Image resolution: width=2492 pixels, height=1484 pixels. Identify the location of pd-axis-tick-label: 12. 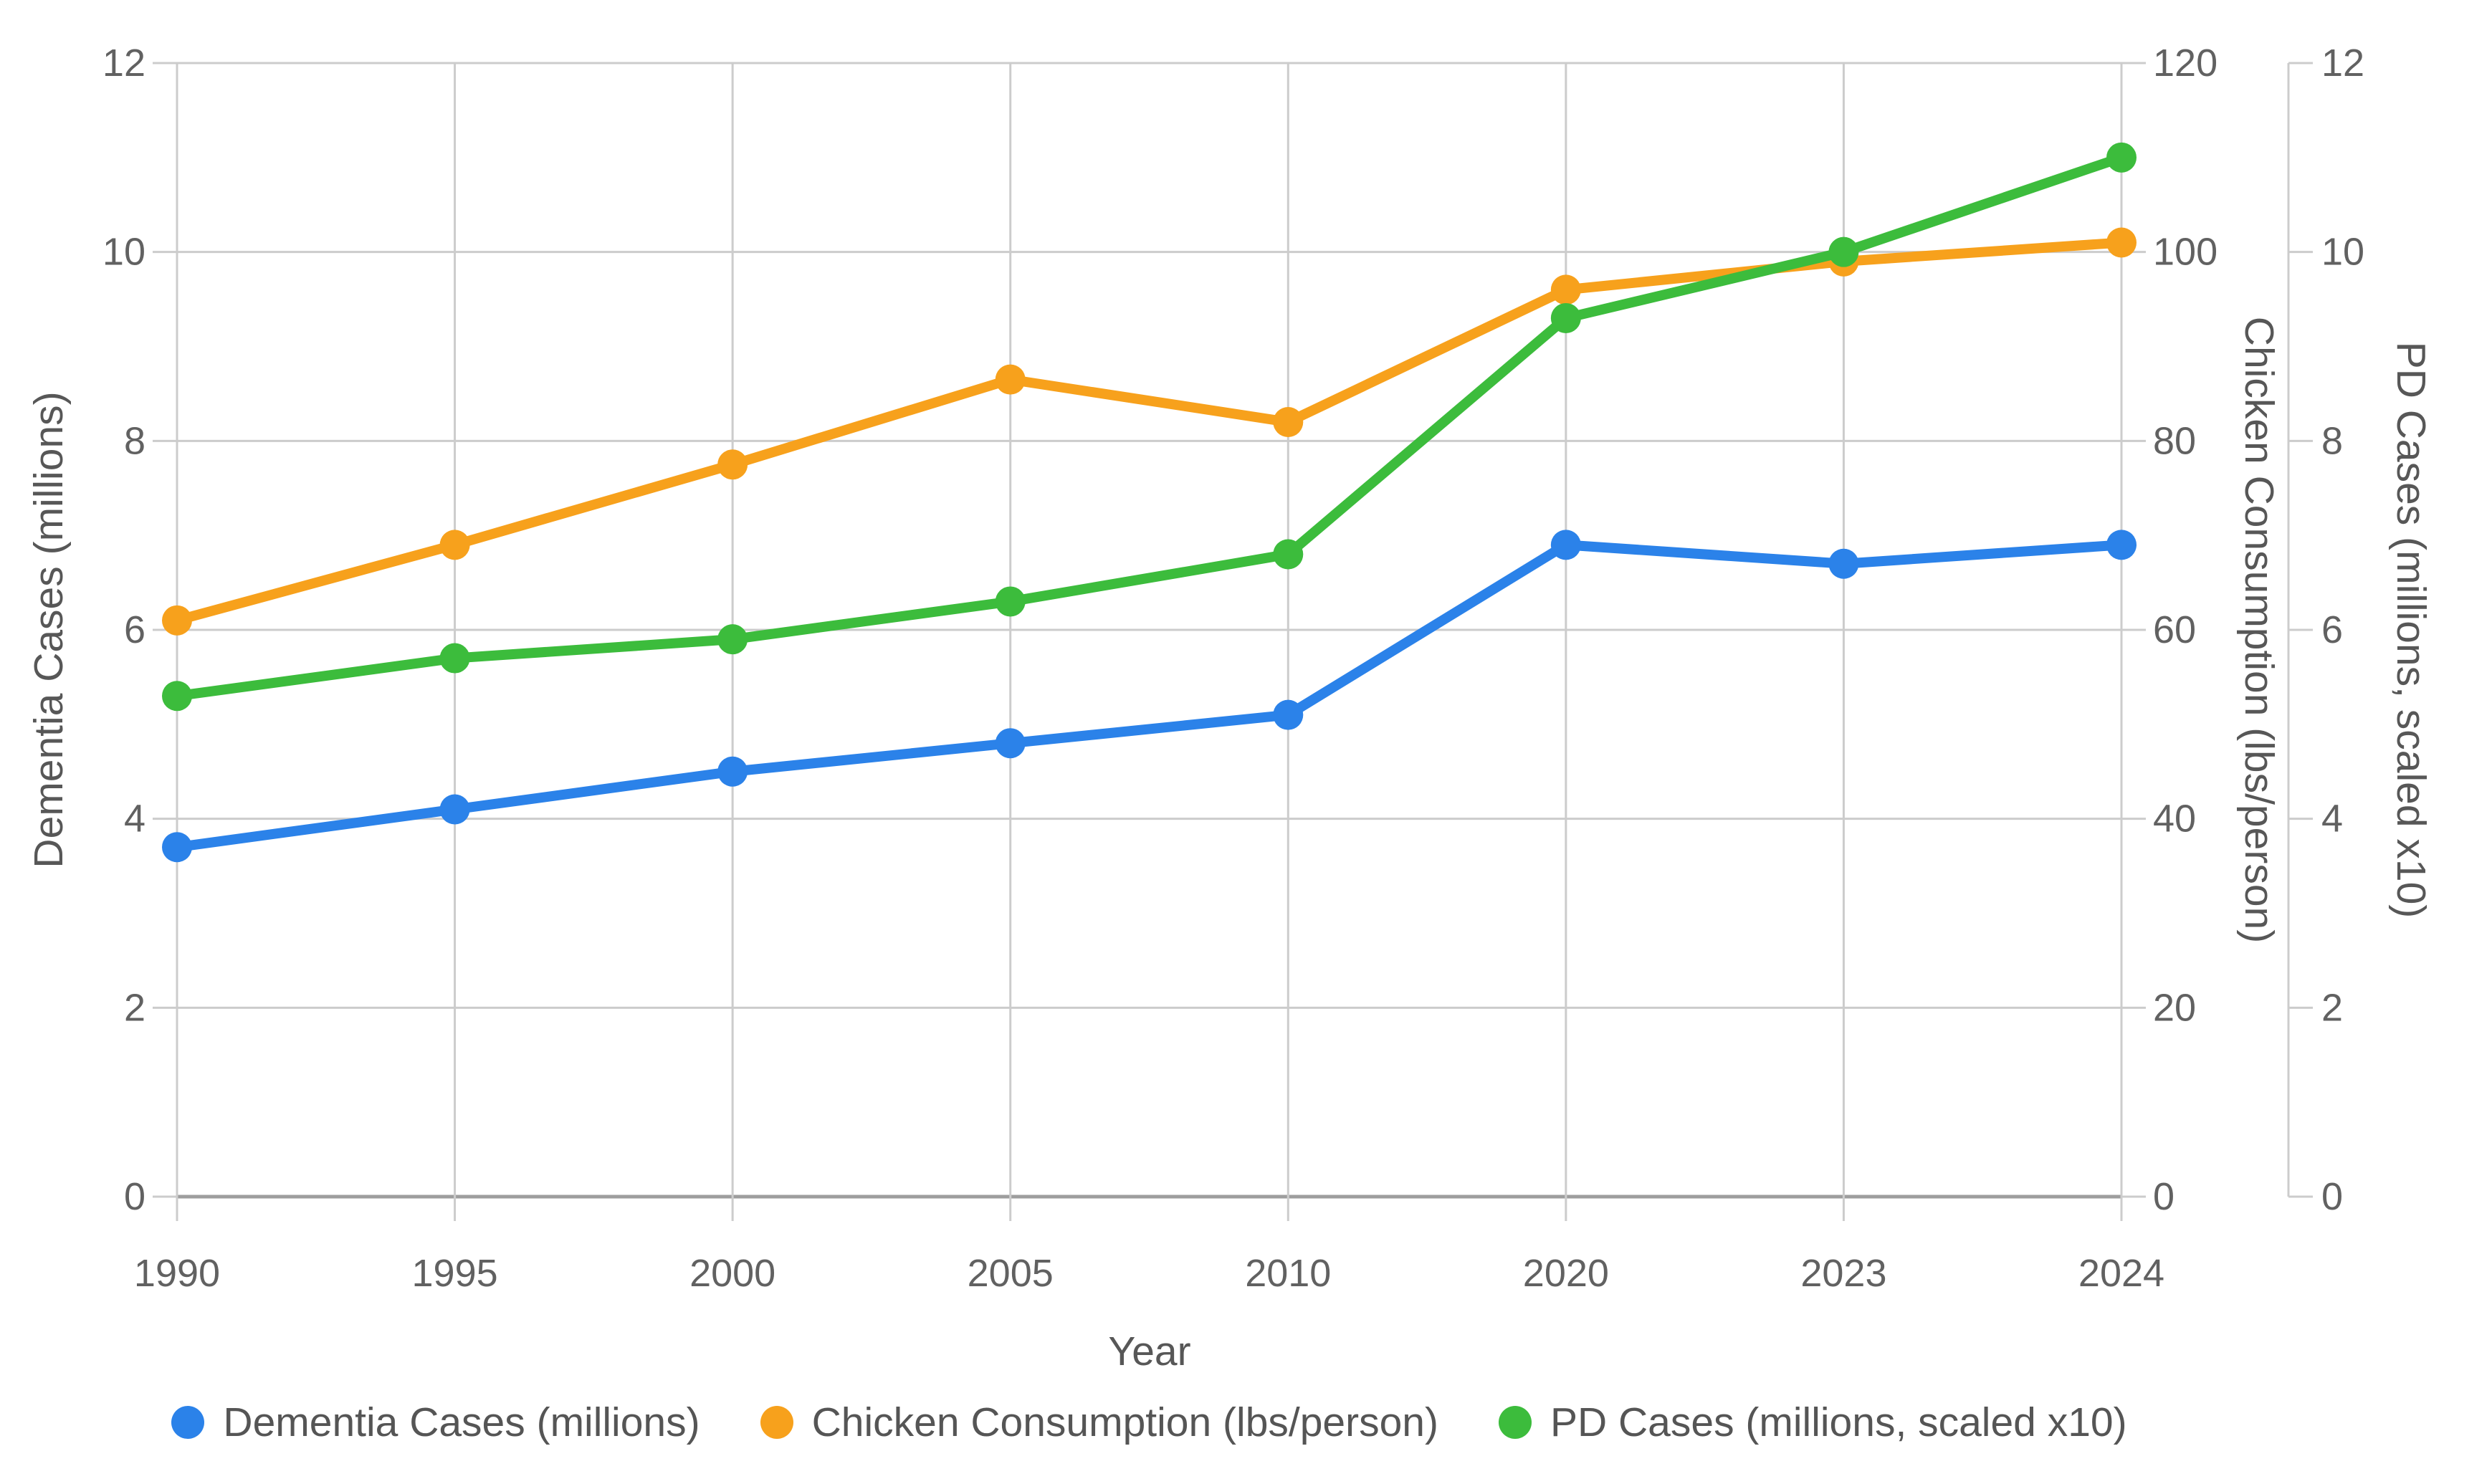
(2342, 63).